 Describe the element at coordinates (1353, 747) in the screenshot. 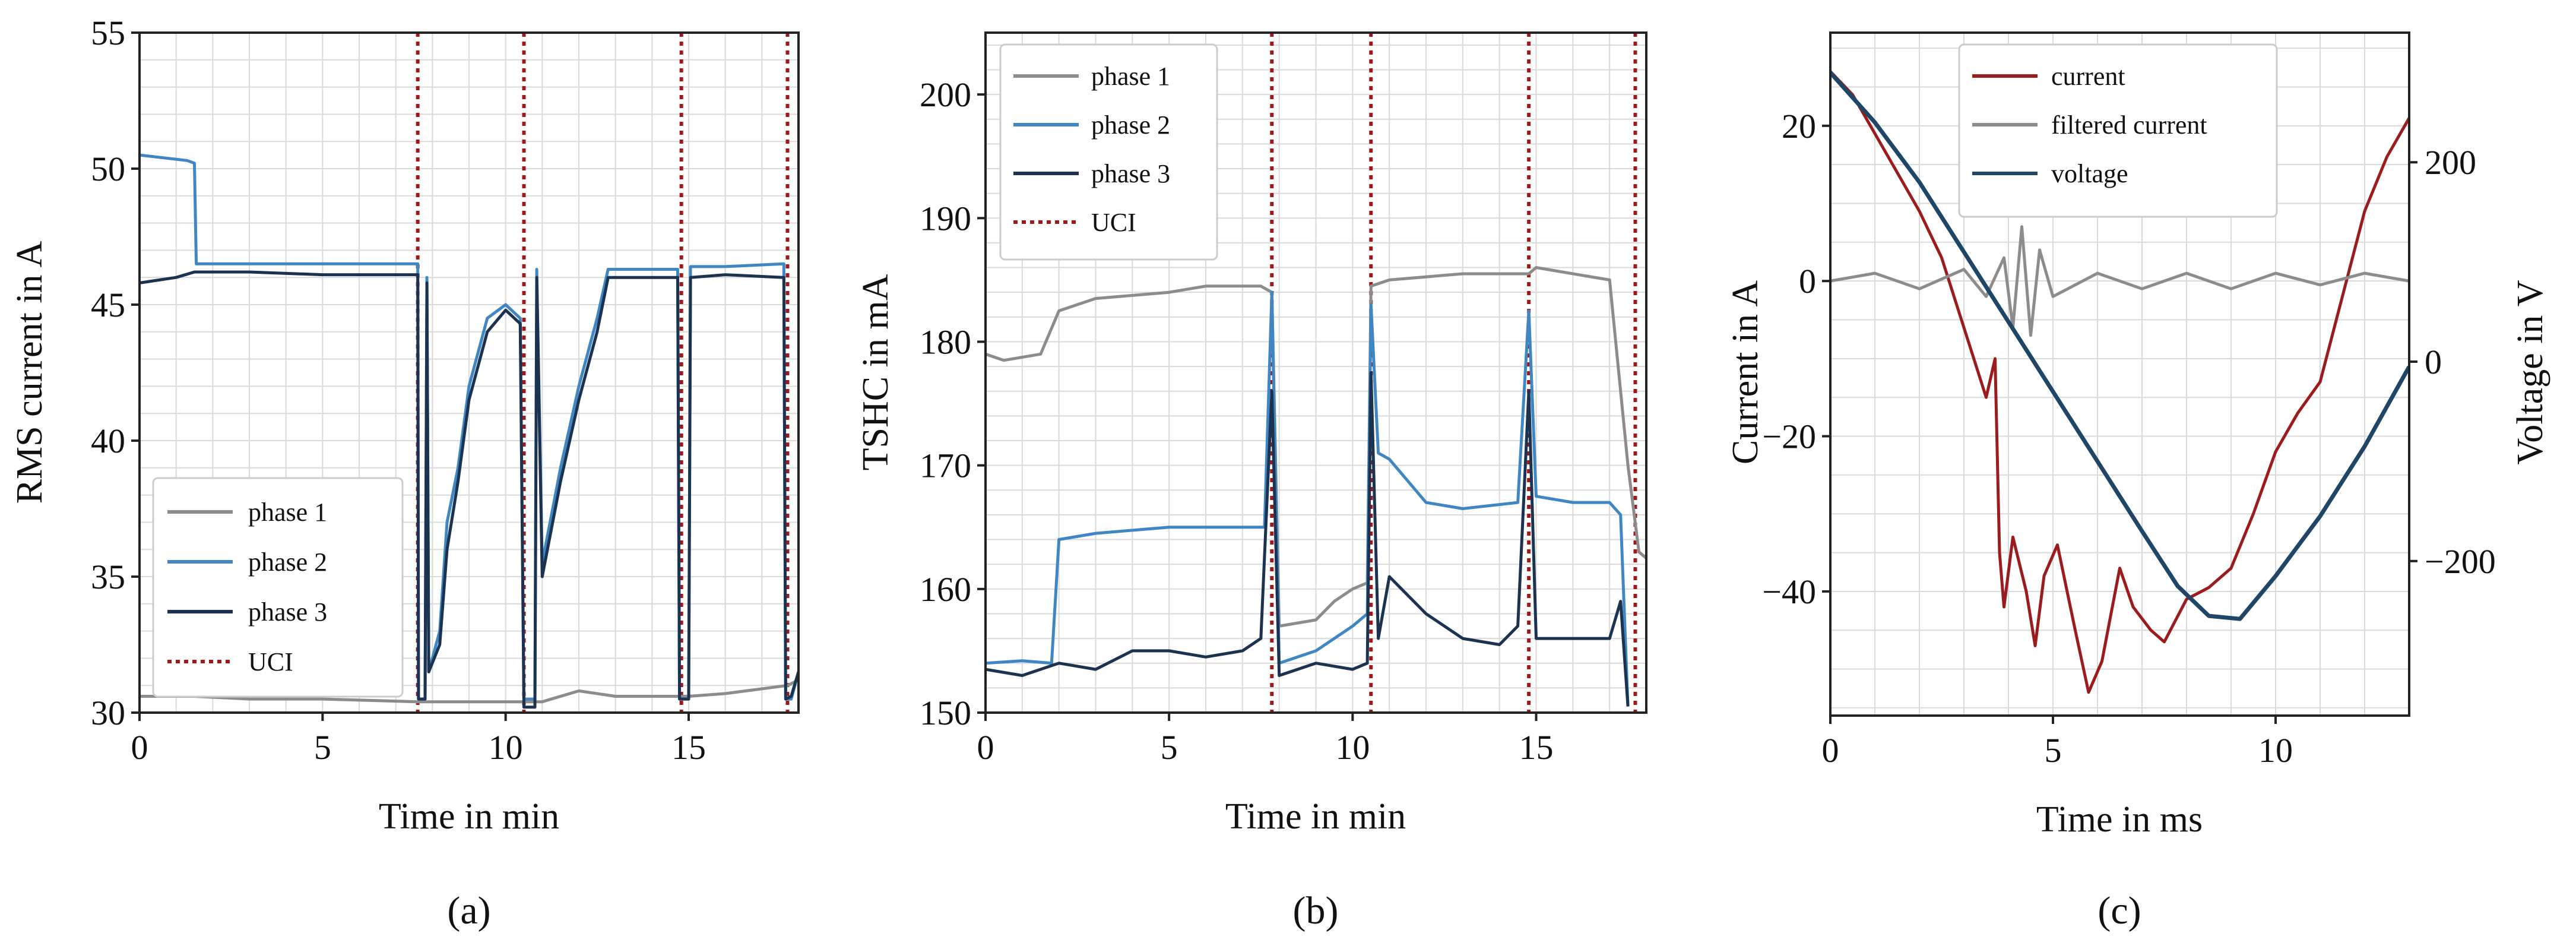

I see `x-tick-label-b: 10` at that location.